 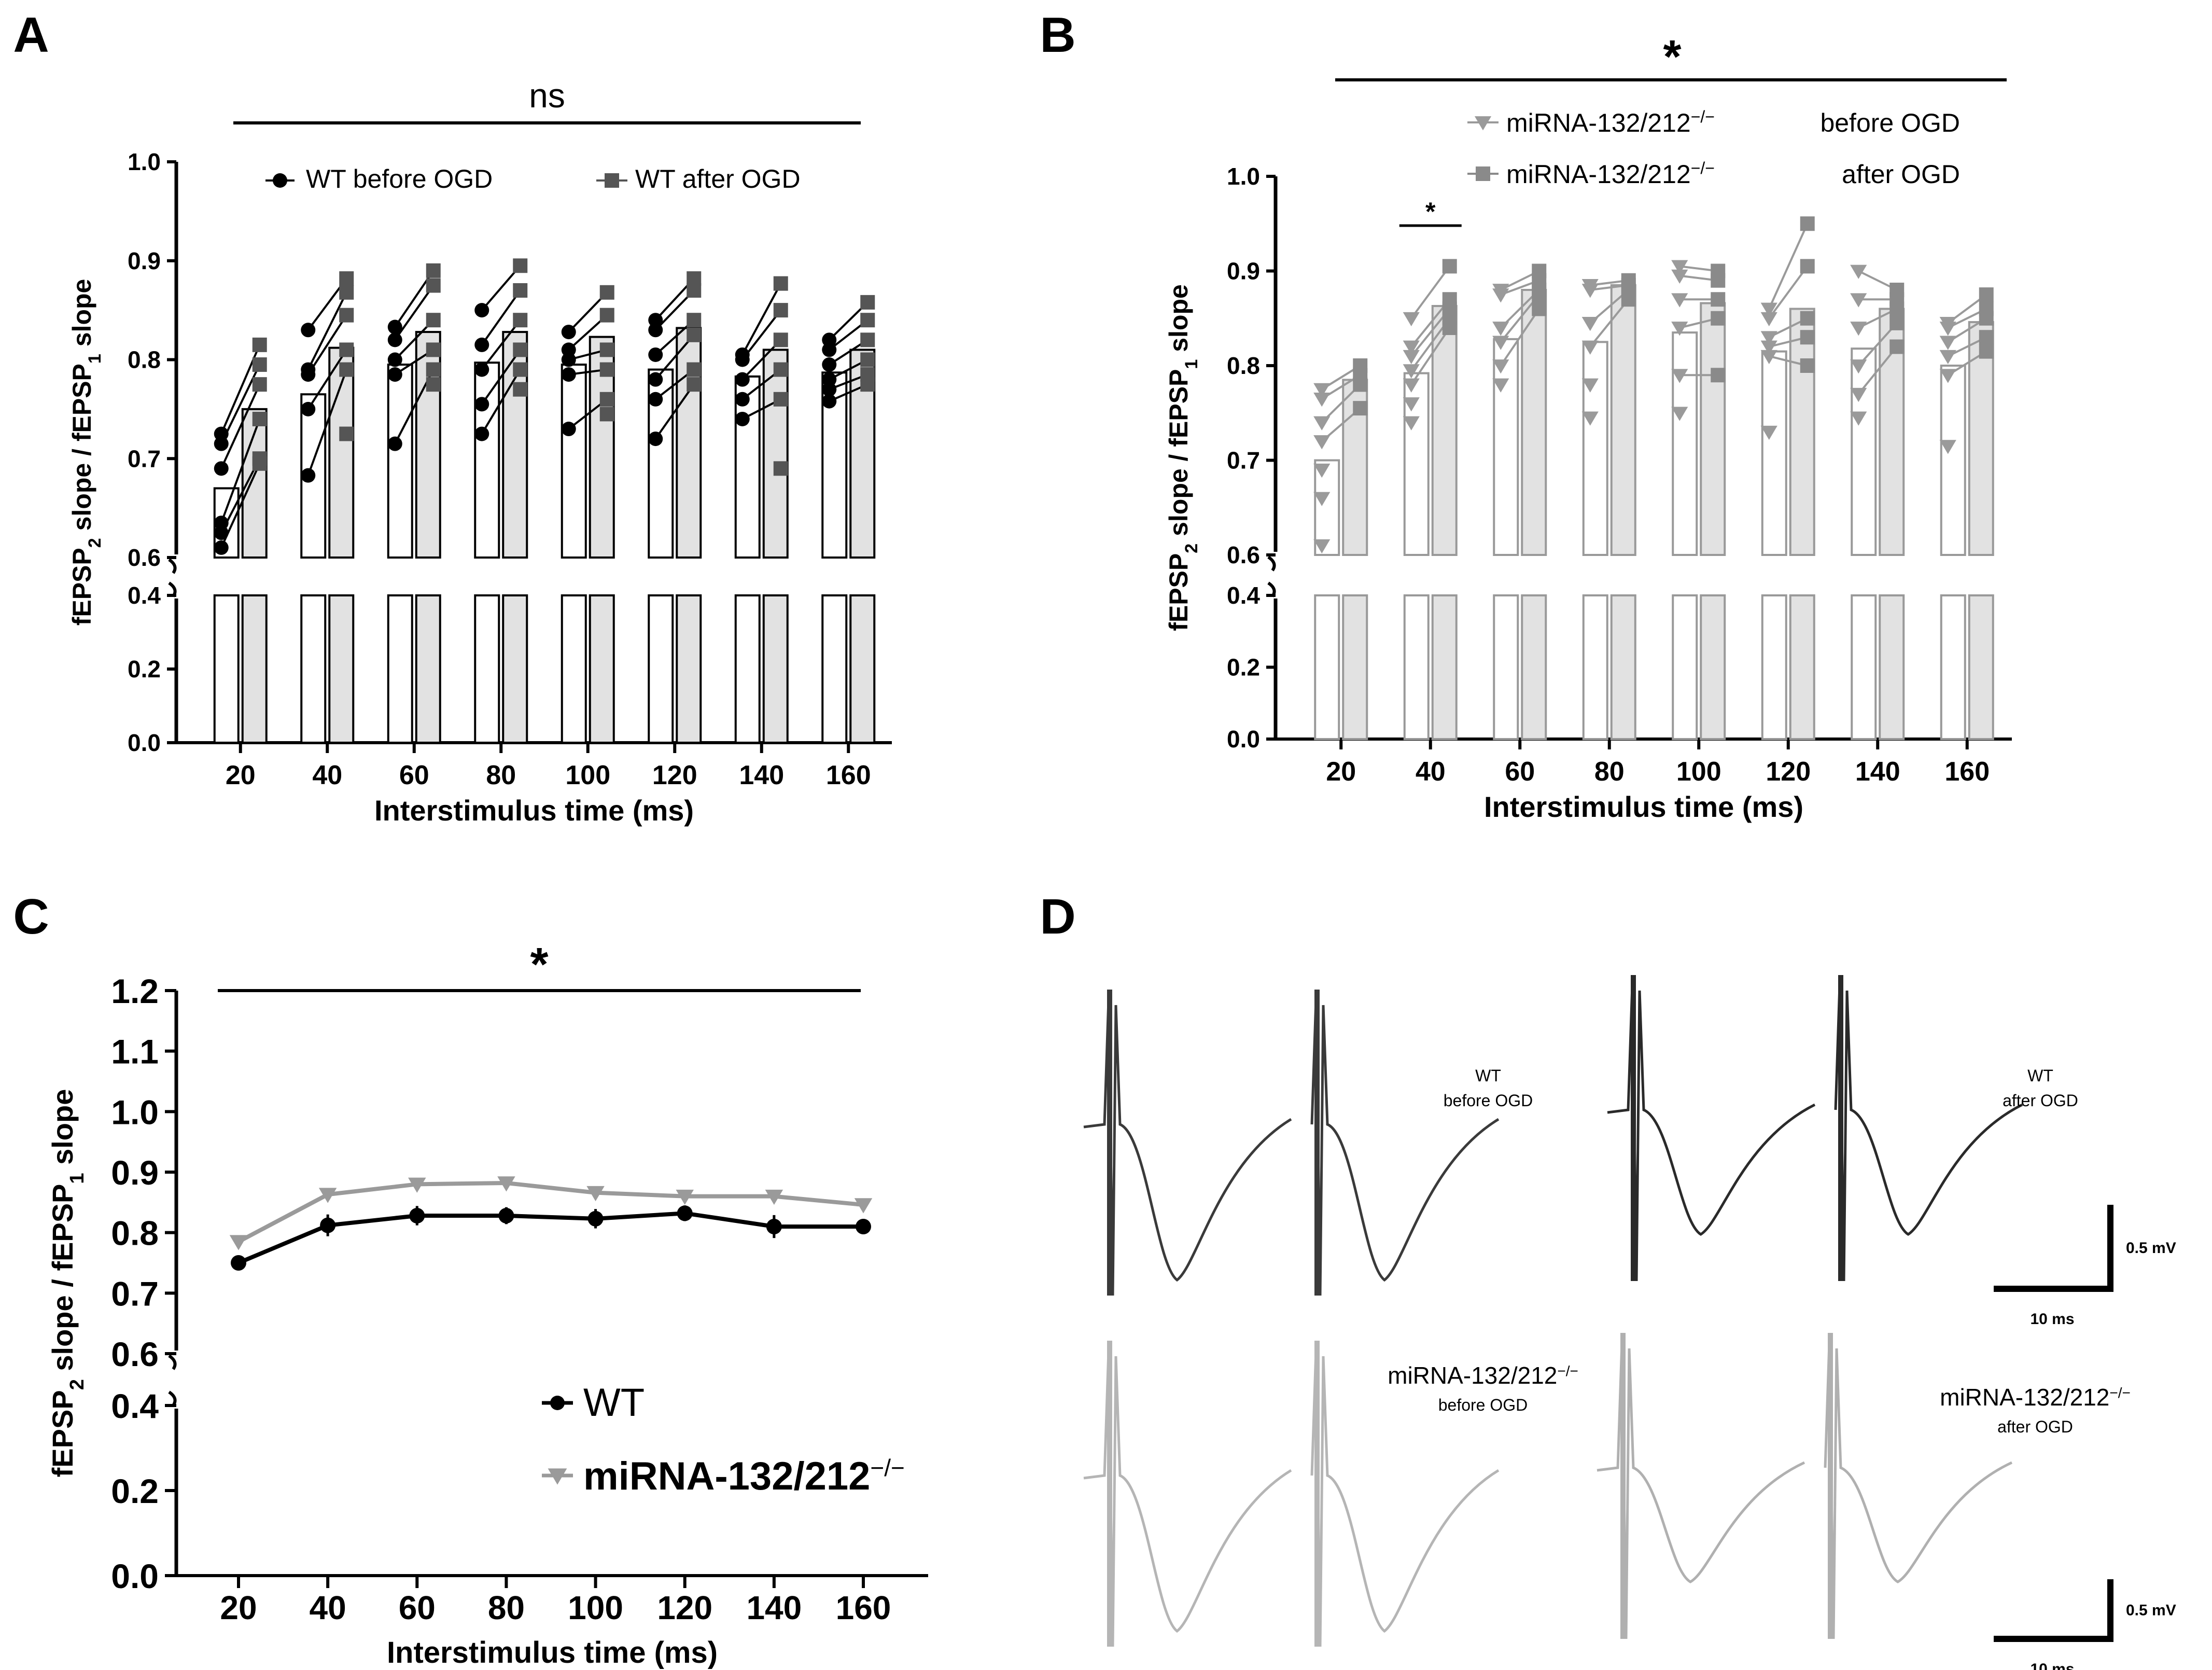 I want to click on legend-name: miRNA-132/212, so click(x=1598, y=174).